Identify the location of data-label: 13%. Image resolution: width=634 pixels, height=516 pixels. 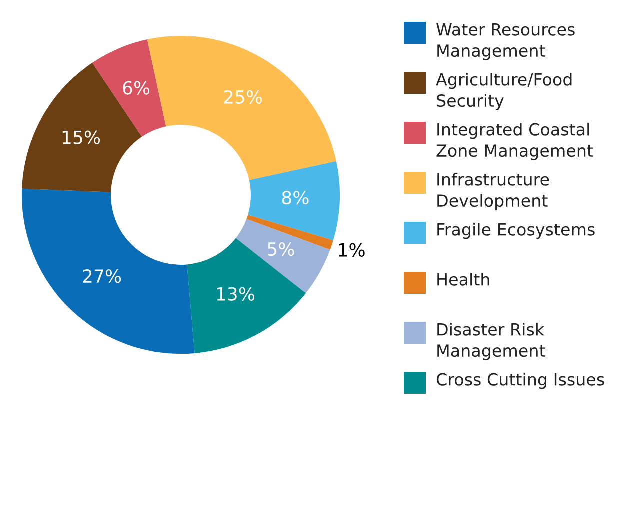
(236, 294).